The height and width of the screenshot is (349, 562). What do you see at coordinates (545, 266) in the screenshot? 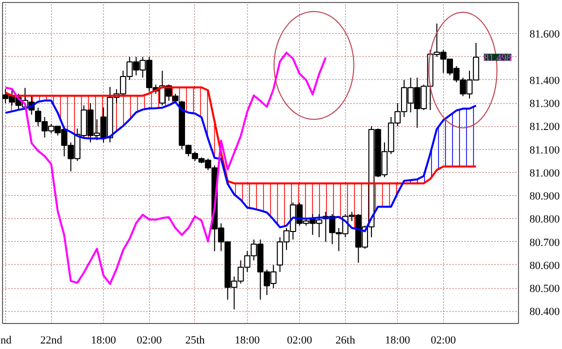
I see `y-tick-label: 80.600` at bounding box center [545, 266].